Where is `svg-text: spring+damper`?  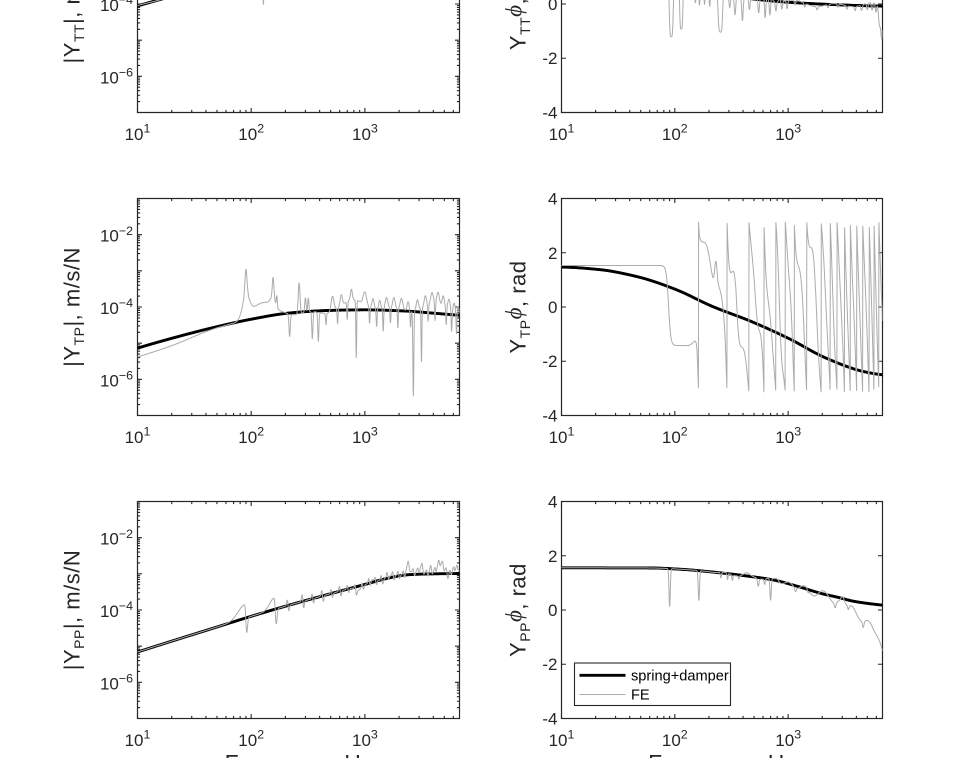
svg-text: spring+damper is located at coordinates (680, 676).